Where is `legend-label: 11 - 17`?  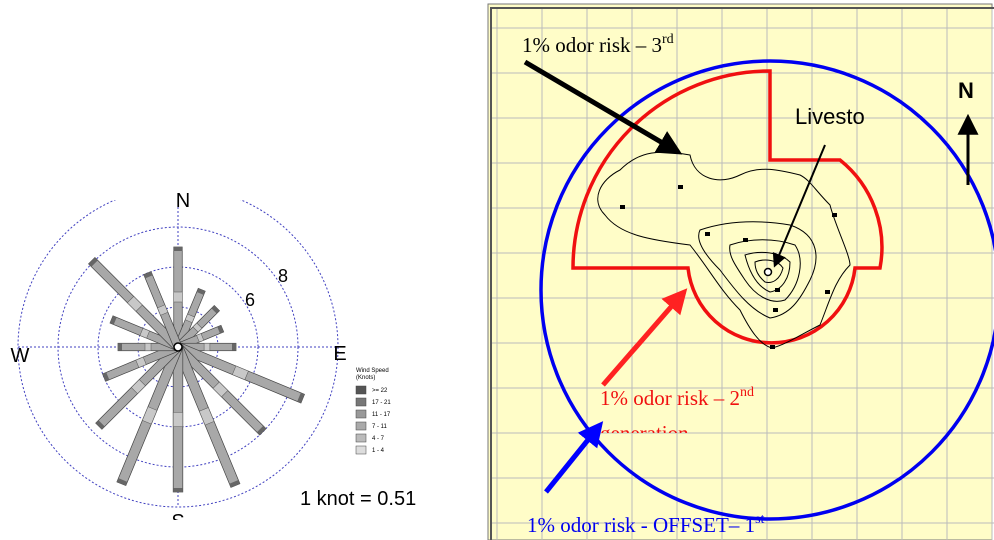 legend-label: 11 - 17 is located at coordinates (381, 415).